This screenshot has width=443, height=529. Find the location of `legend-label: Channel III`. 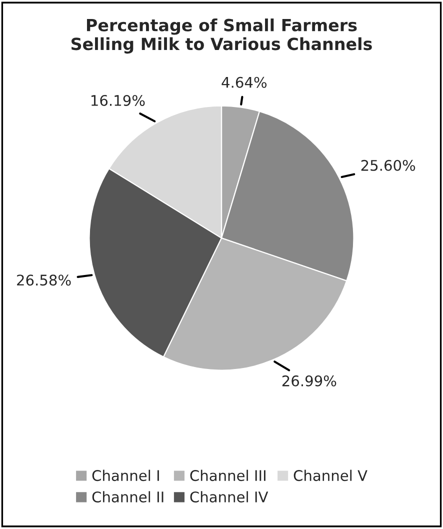

legend-label: Channel III is located at coordinates (228, 476).